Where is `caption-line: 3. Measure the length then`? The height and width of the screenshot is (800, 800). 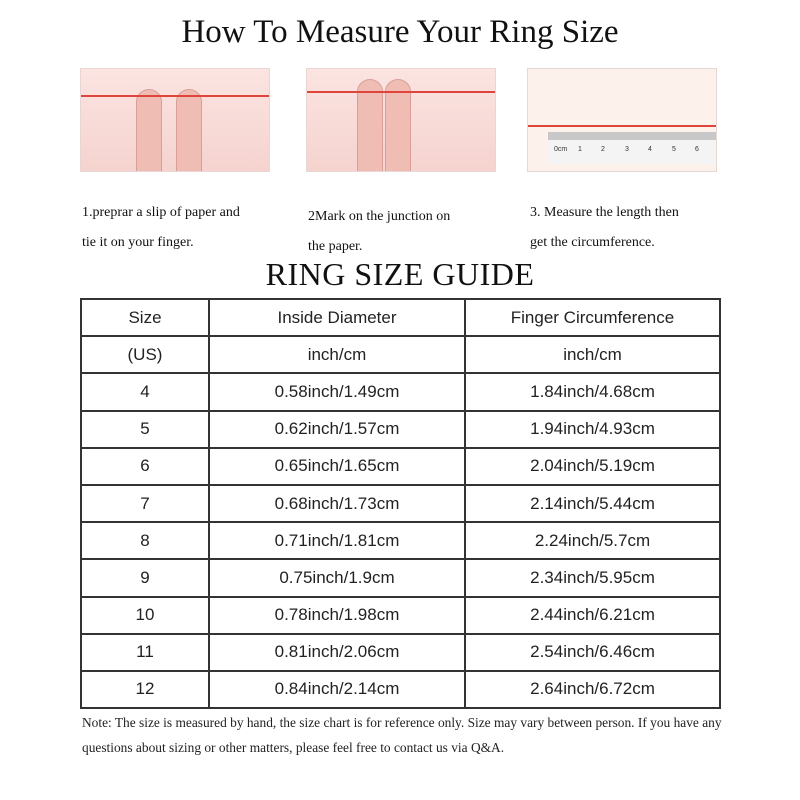 caption-line: 3. Measure the length then is located at coordinates (604, 212).